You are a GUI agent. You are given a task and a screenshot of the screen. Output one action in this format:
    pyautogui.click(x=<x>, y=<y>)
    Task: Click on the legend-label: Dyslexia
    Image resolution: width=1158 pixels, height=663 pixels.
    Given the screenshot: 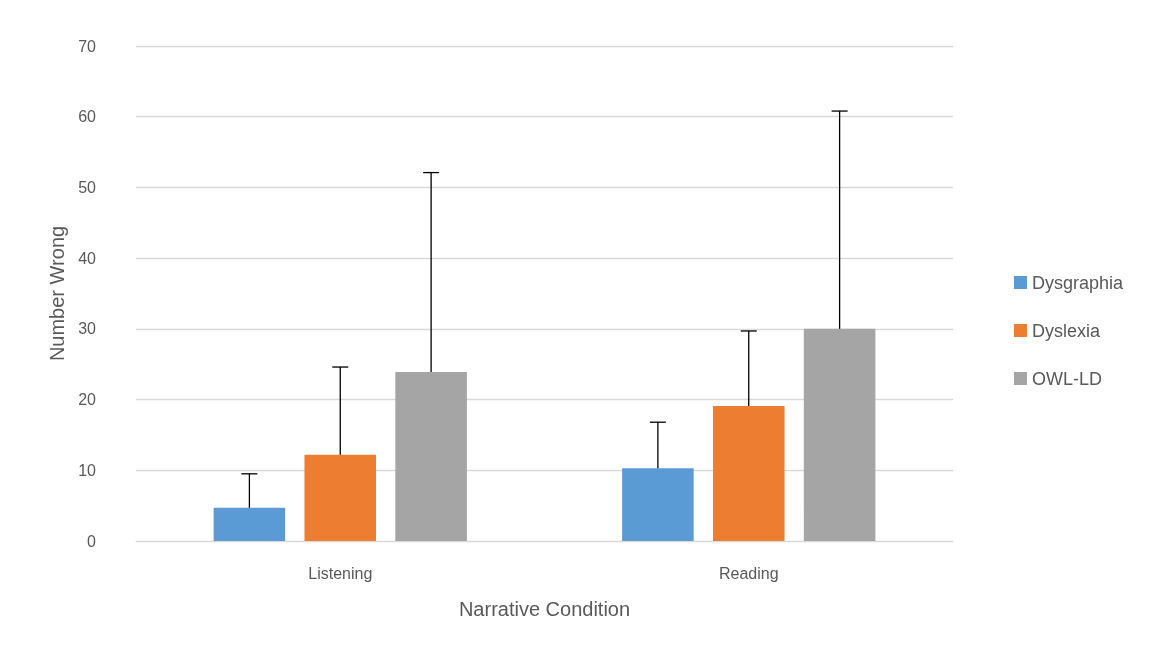 What is the action you would take?
    pyautogui.click(x=1066, y=330)
    